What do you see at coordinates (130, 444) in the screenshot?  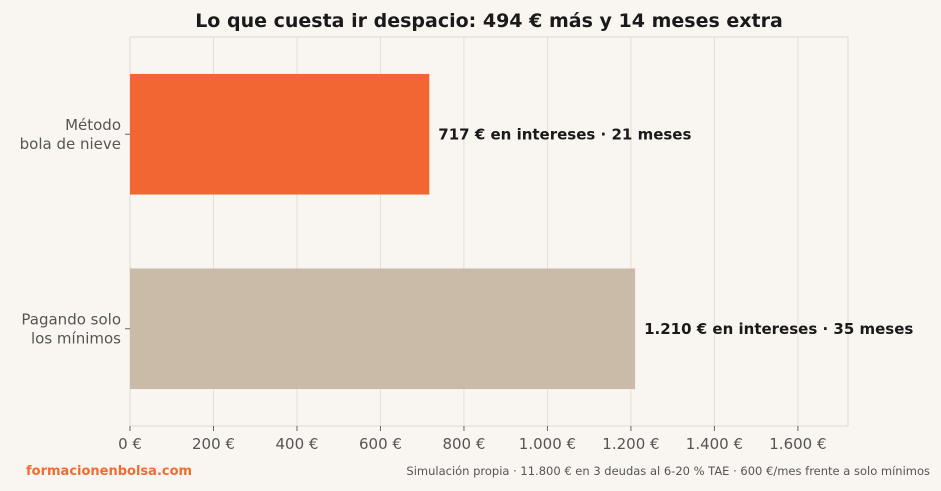 I see `x-tick-label: 0 €` at bounding box center [130, 444].